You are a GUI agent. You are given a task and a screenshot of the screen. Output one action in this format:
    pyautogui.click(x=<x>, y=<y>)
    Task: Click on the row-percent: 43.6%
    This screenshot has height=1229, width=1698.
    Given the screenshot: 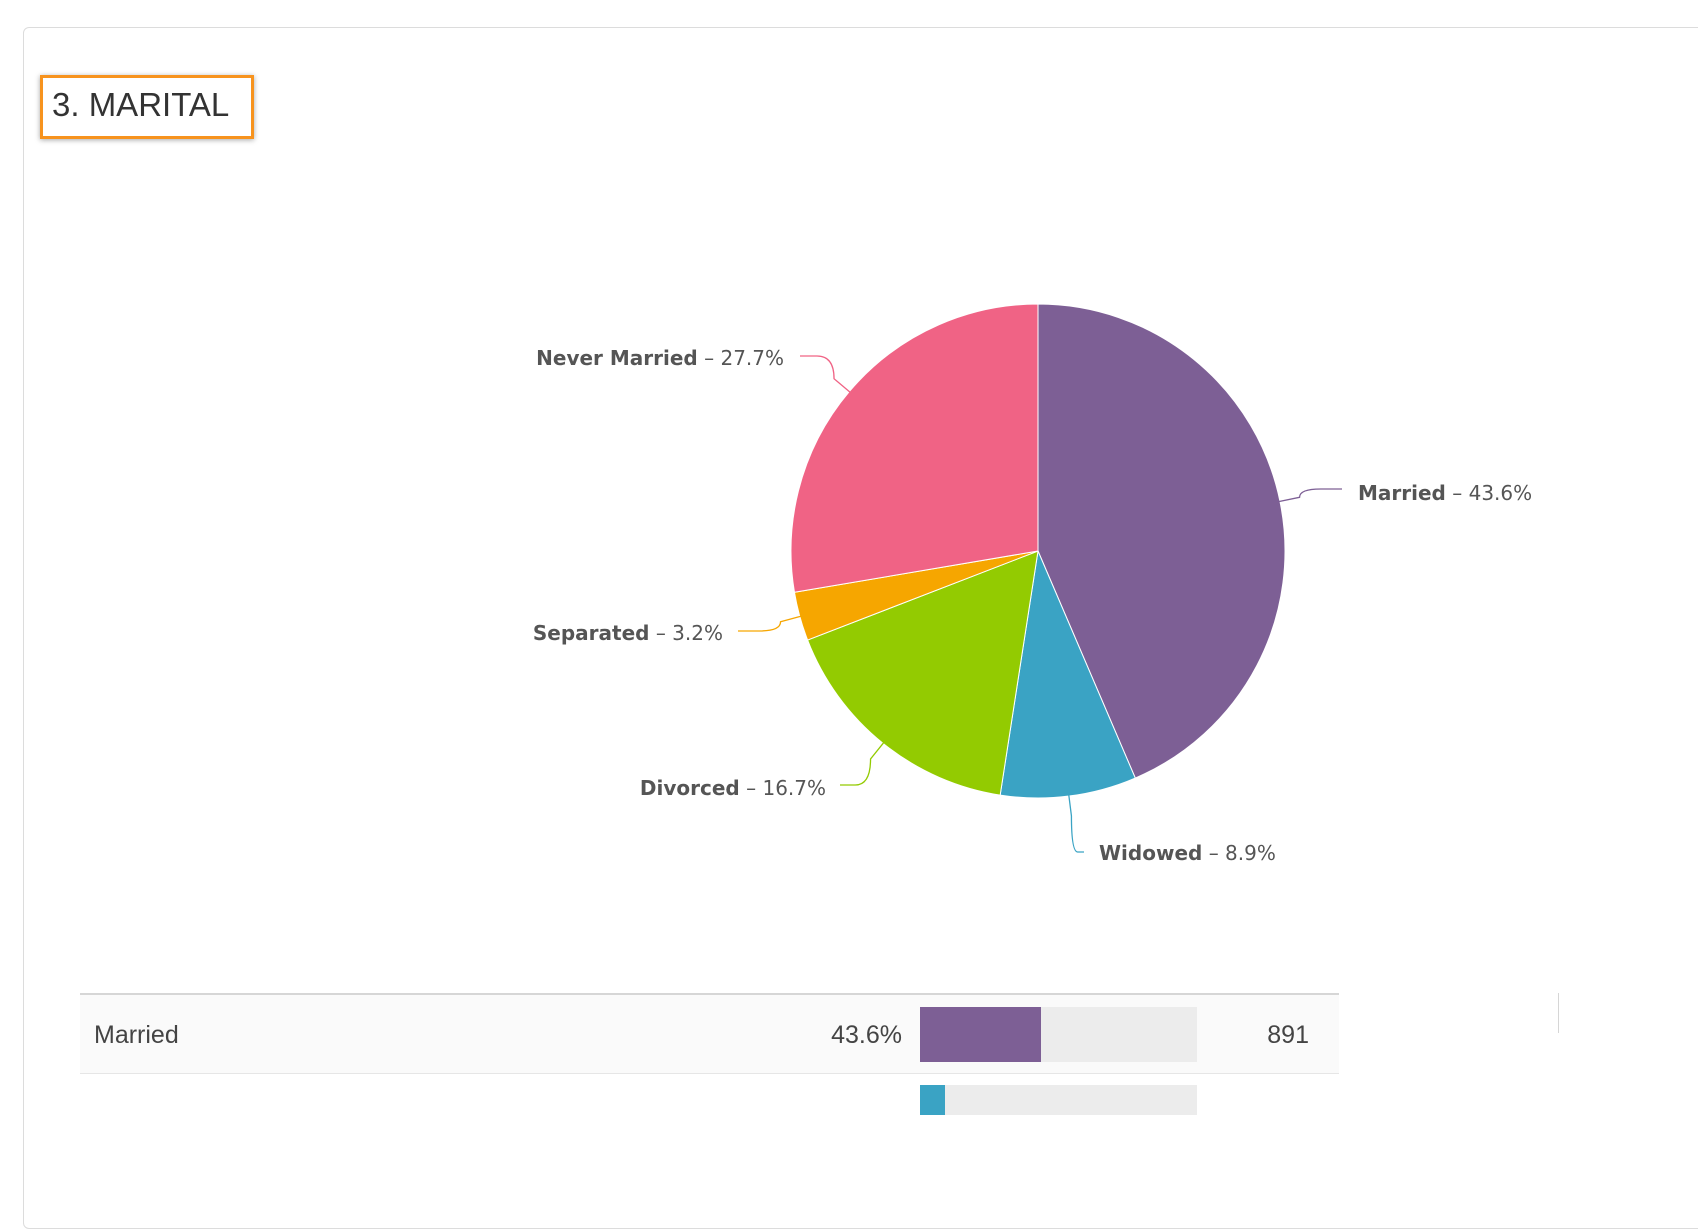 What is the action you would take?
    pyautogui.click(x=866, y=1035)
    